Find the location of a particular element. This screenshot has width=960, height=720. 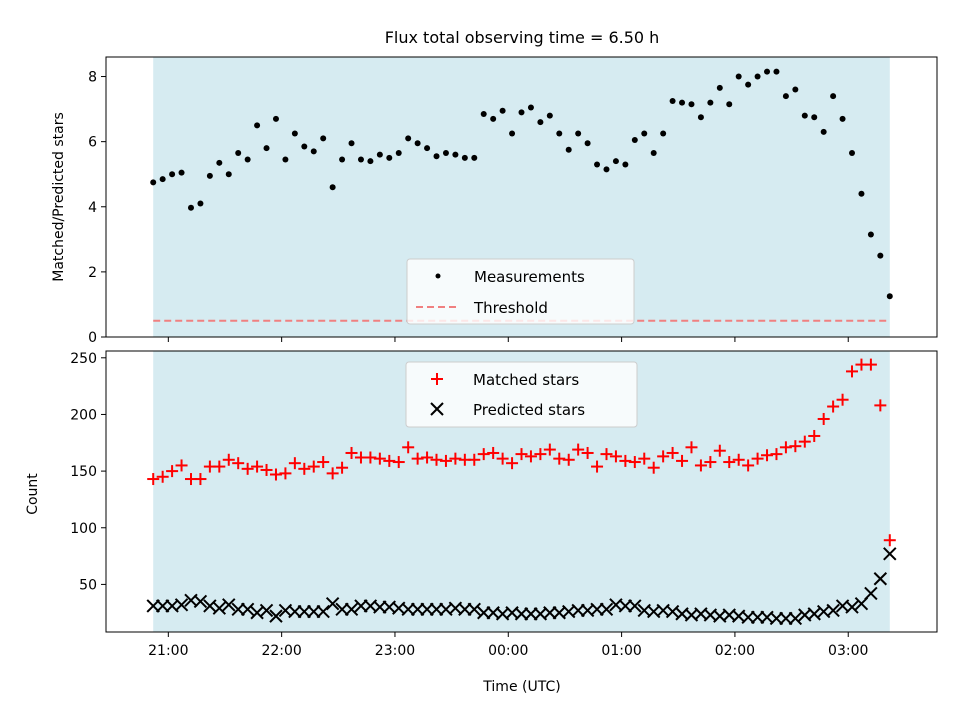

legend-predicted-label: Predicted stars is located at coordinates (529, 410).